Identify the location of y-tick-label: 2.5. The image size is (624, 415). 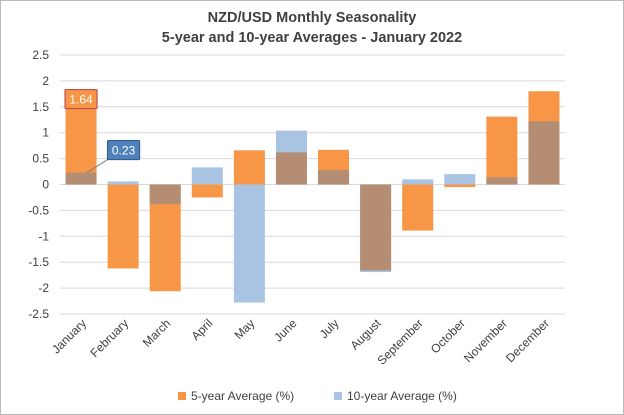
(40, 55).